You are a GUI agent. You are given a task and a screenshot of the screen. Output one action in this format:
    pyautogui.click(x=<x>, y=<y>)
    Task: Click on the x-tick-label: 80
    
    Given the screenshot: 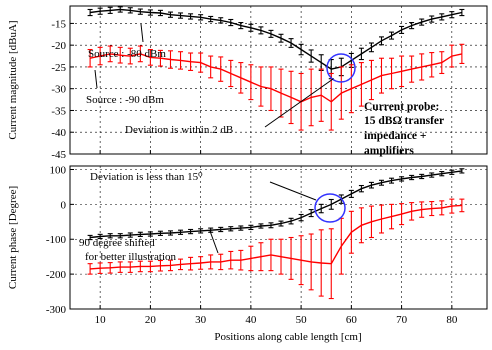 What is the action you would take?
    pyautogui.click(x=452, y=320)
    